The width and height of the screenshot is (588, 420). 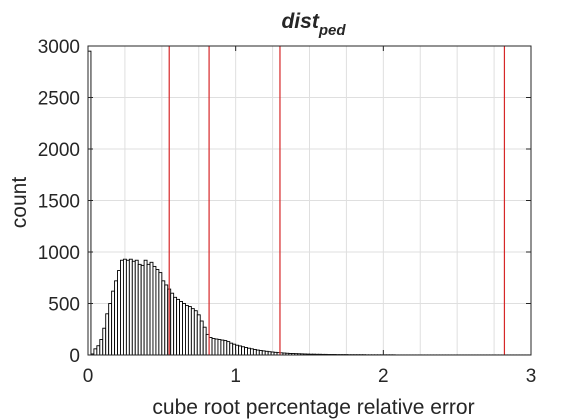 What do you see at coordinates (59, 202) in the screenshot?
I see `y-tick-label: 1500` at bounding box center [59, 202].